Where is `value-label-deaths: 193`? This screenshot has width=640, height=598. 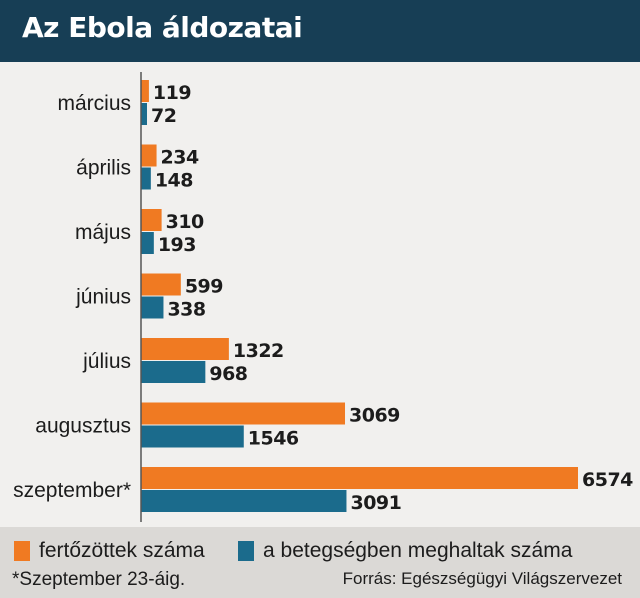
value-label-deaths: 193 is located at coordinates (177, 245).